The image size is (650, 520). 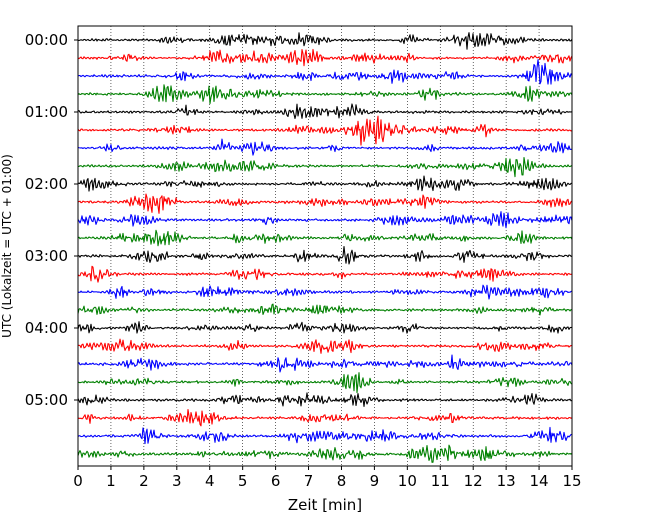 What do you see at coordinates (375, 481) in the screenshot?
I see `x-tick-label: 9` at bounding box center [375, 481].